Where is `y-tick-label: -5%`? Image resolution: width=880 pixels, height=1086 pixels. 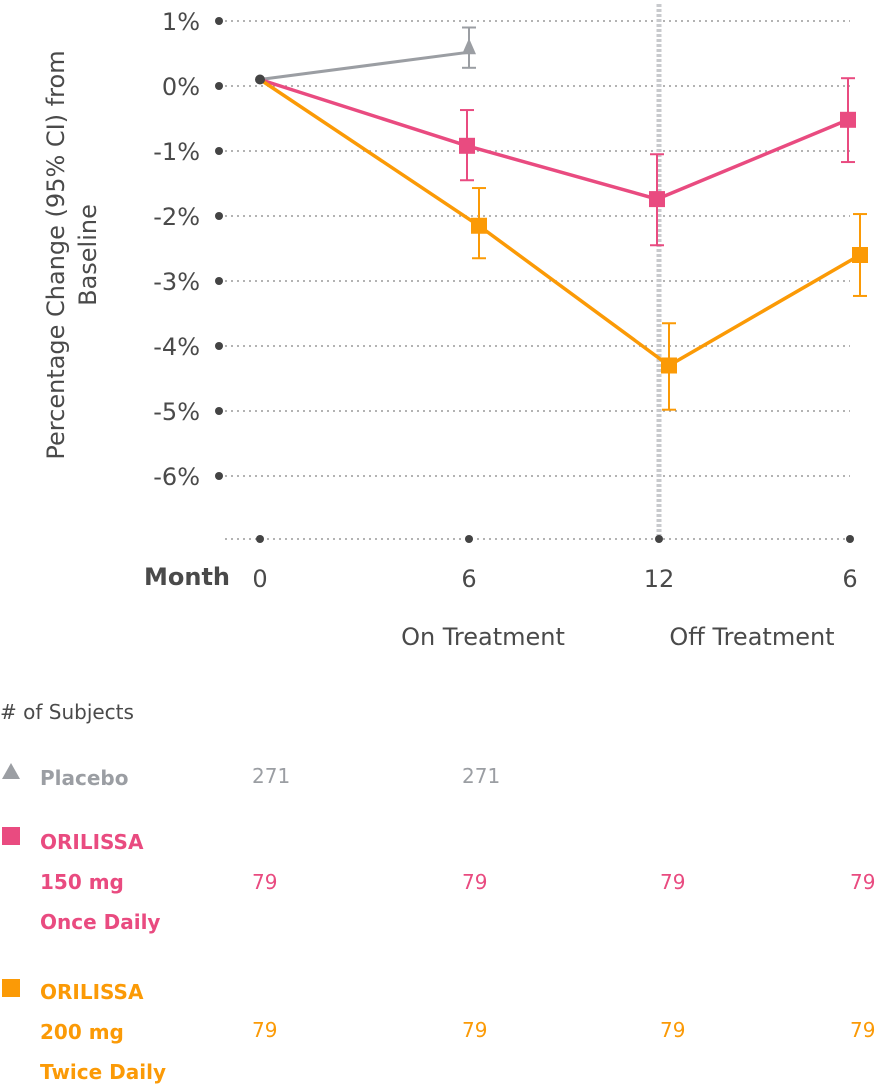
y-tick-label: -5% is located at coordinates (176, 412).